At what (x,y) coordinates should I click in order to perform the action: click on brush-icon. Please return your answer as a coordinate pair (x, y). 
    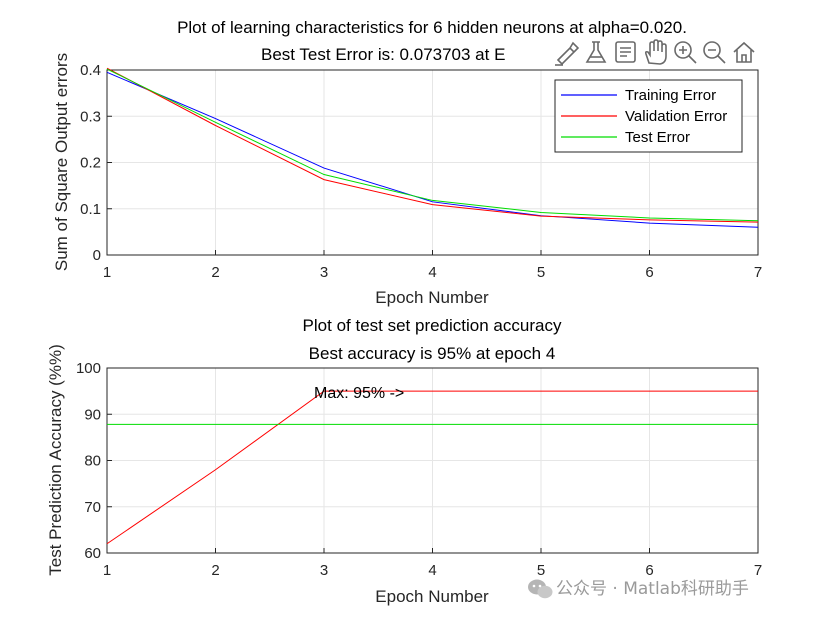
    Looking at the image, I should click on (567, 53).